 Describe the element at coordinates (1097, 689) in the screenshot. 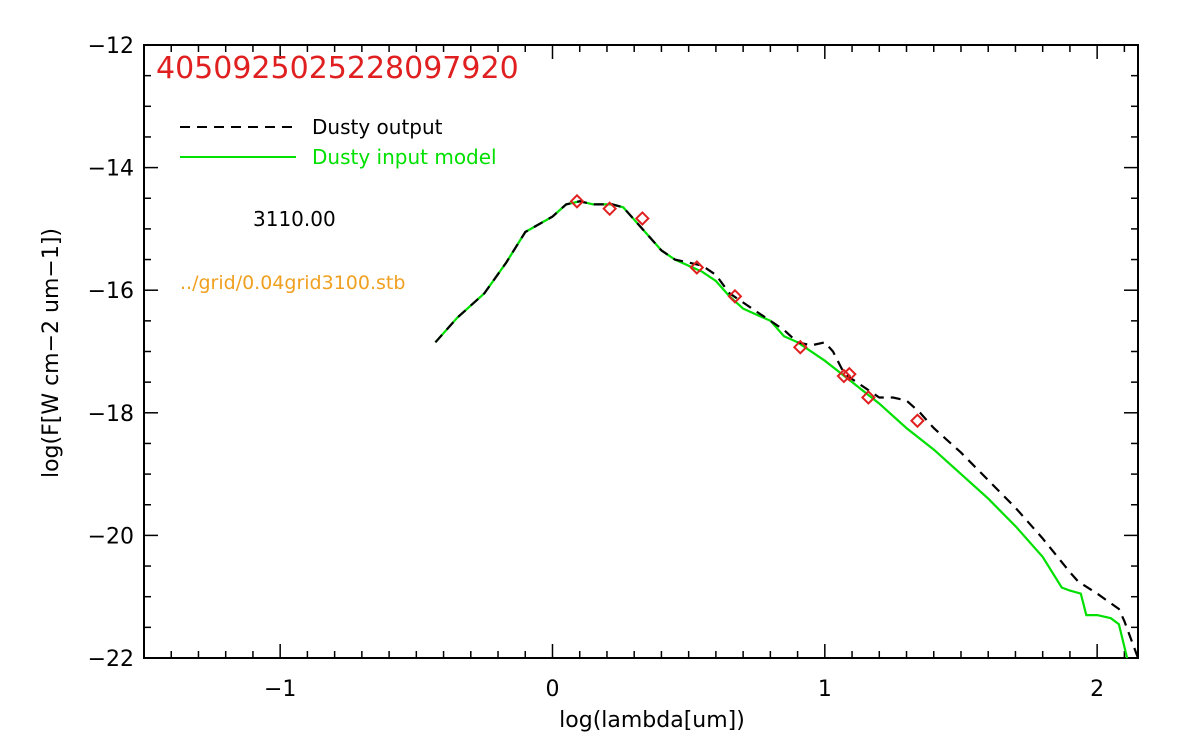

I see `x-tick-label: 2` at that location.